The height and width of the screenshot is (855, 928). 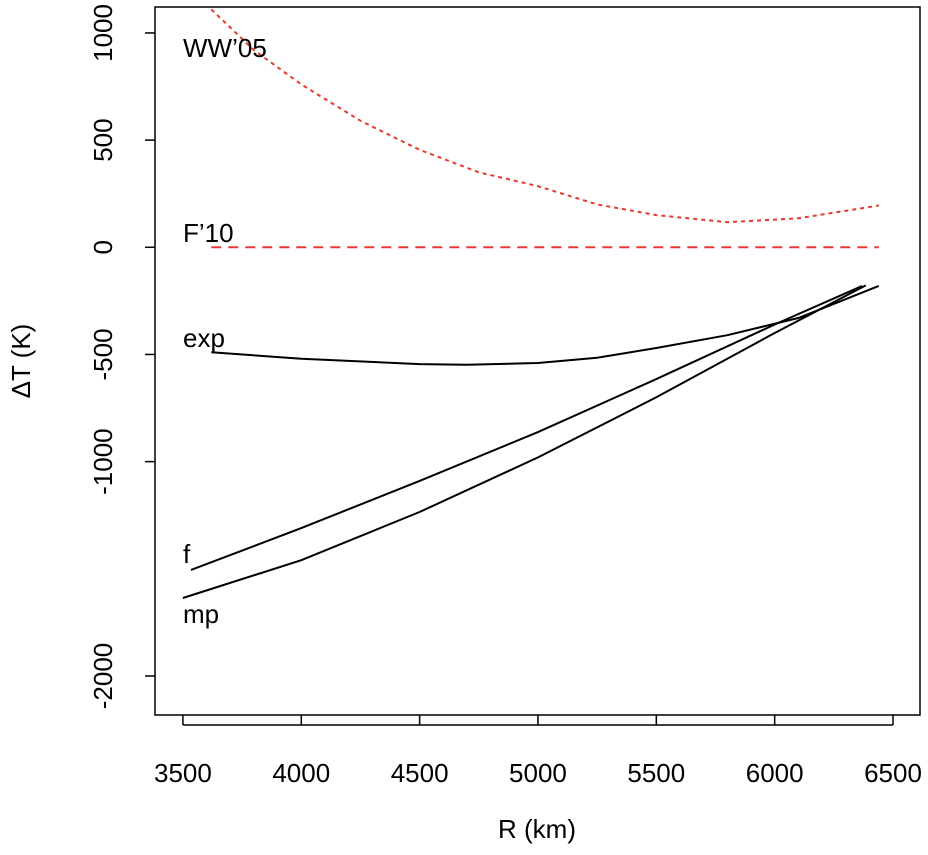 What do you see at coordinates (545, 325) in the screenshot?
I see `series-line` at bounding box center [545, 325].